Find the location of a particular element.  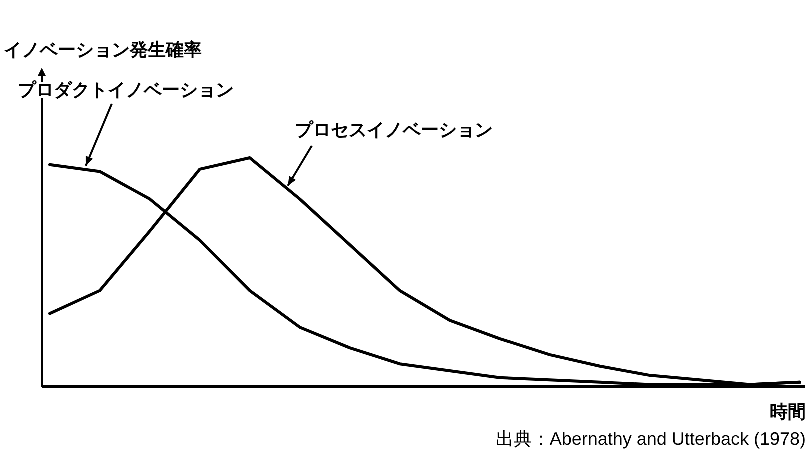

x-axis-title: 時間 is located at coordinates (788, 412).